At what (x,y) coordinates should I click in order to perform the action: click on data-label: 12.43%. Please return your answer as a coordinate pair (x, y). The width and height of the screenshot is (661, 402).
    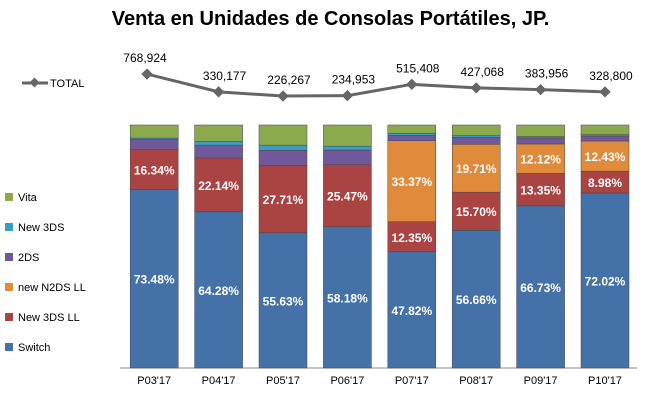
    Looking at the image, I should click on (605, 157).